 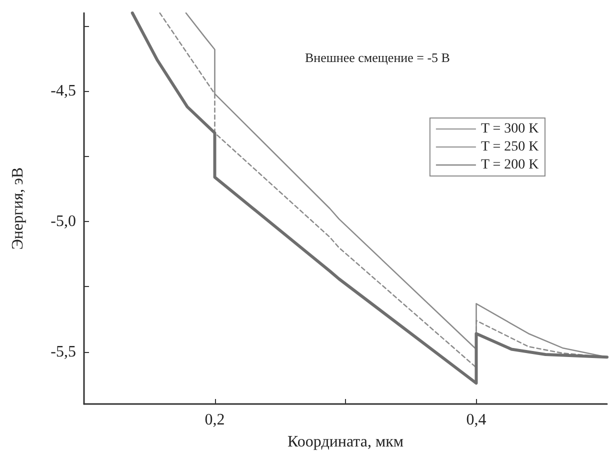 What do you see at coordinates (509, 129) in the screenshot?
I see `legend-label: T = 300 K` at bounding box center [509, 129].